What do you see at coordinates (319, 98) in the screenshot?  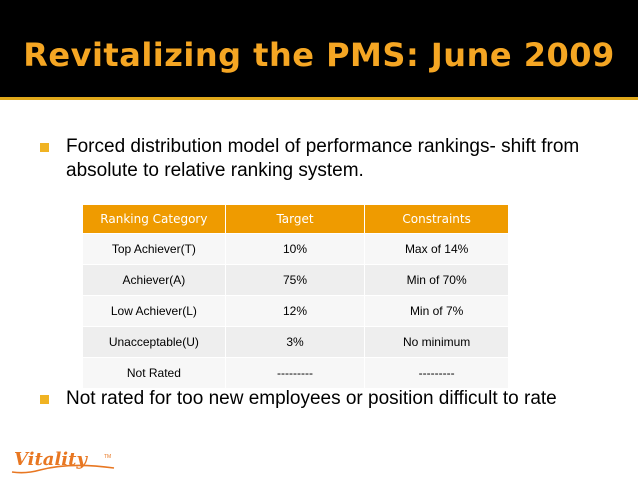 I see `title-underline` at bounding box center [319, 98].